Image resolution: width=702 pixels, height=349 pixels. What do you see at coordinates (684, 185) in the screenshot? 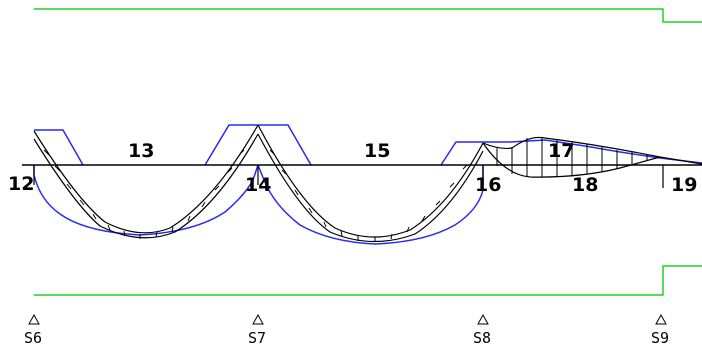
I see `node-label-19: 19` at bounding box center [684, 185].